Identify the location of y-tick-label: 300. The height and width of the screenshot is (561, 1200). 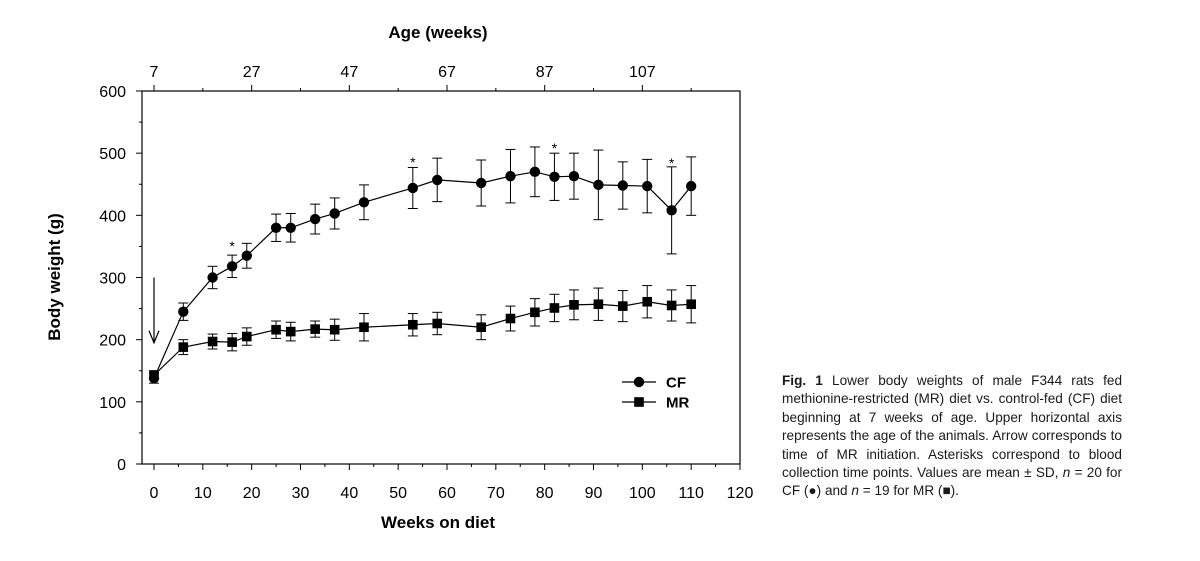
(112, 279).